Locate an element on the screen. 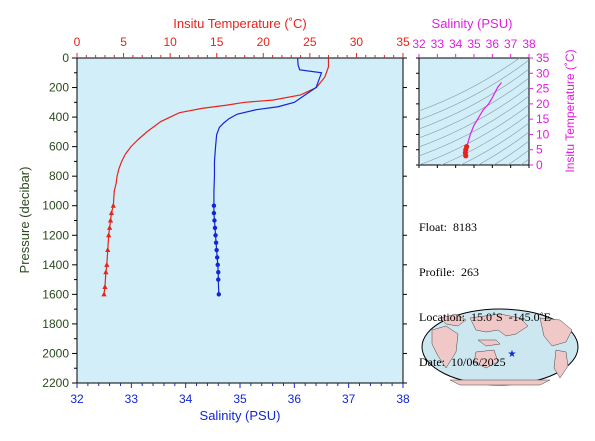  temp-tick-label: 15 is located at coordinates (217, 42).